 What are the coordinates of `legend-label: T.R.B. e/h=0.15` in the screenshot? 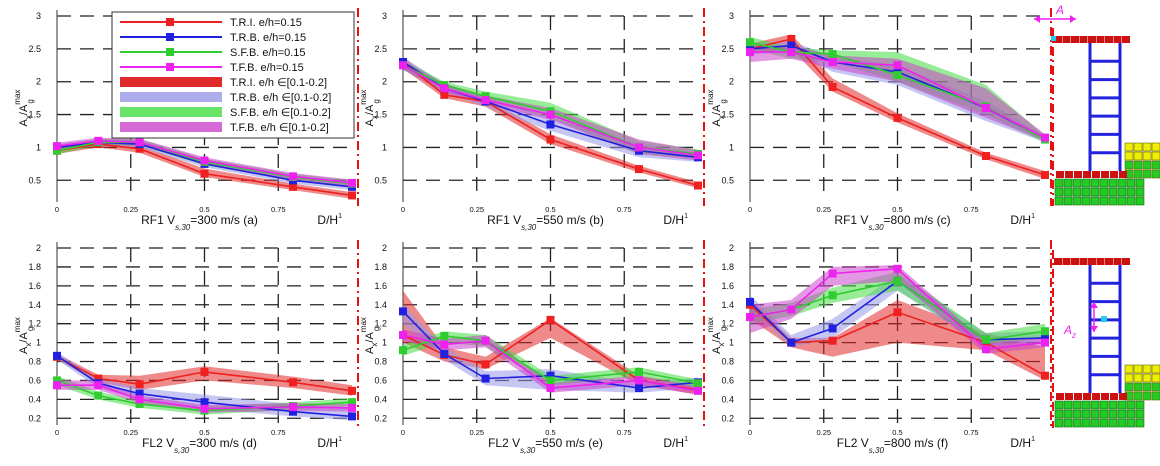 It's located at (268, 38).